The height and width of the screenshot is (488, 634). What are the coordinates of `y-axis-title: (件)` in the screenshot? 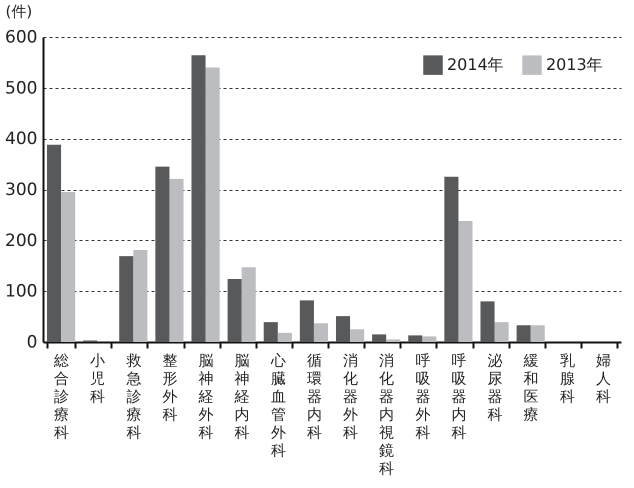 It's located at (19, 11).